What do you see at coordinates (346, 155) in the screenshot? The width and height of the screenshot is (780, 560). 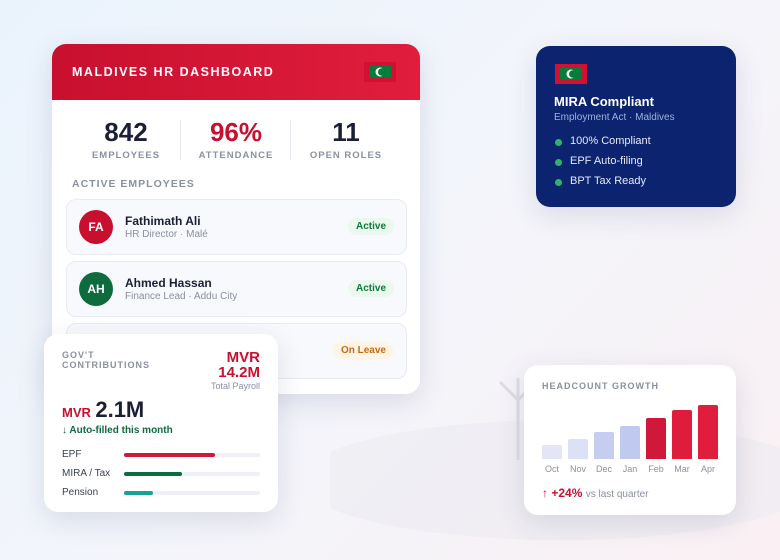 I see `stat-label: OPEN ROLES` at bounding box center [346, 155].